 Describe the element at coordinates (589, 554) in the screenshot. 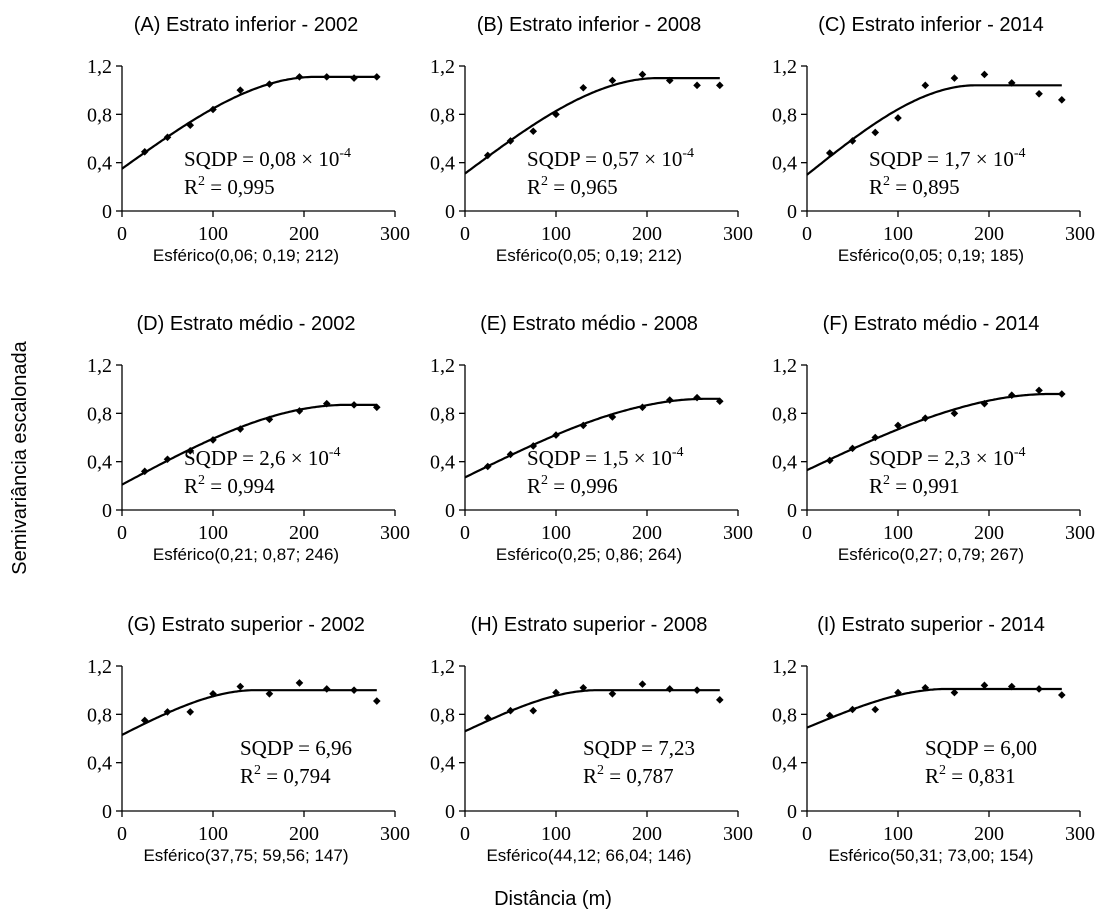

I see `panel-e-model-label: Esférico(0,25; 0,86; 264)` at that location.